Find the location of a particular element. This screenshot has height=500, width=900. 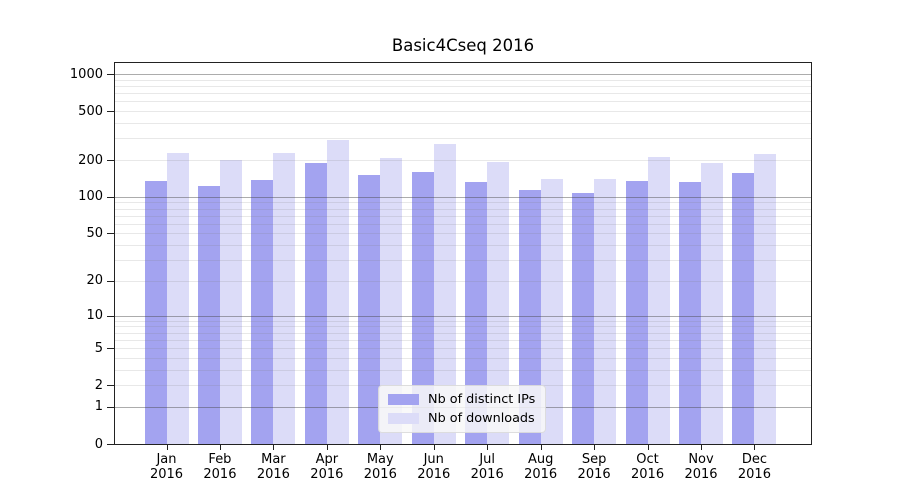

x-tick-label-nov: Nov 2016 is located at coordinates (701, 467).